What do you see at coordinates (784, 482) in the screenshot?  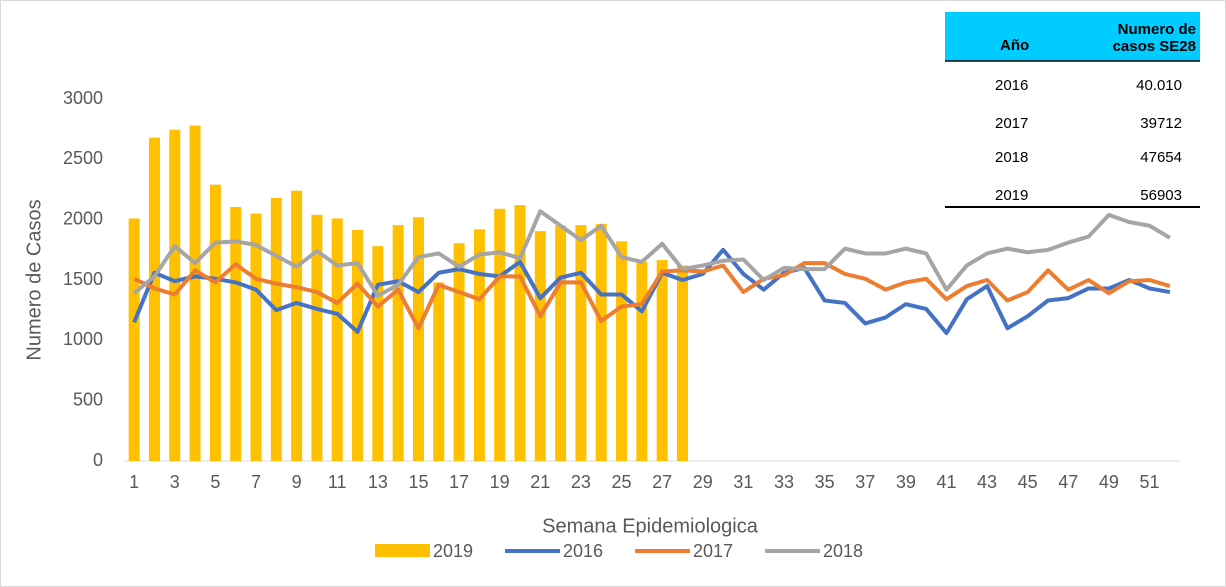 I see `x-tick-label: 33` at bounding box center [784, 482].